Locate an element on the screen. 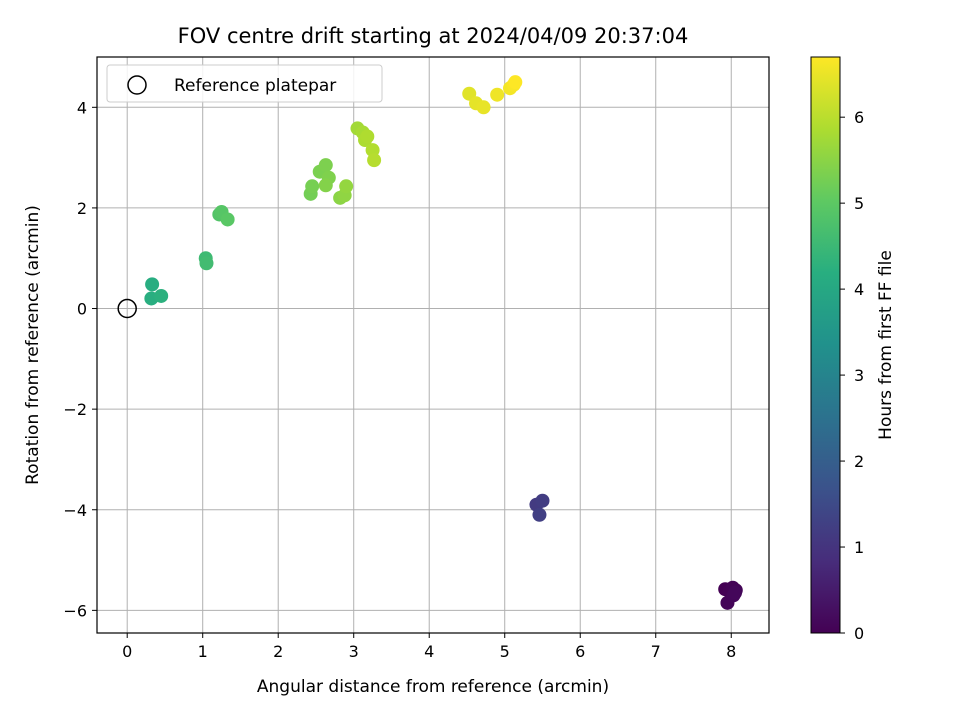  colorbar: 0 1 2 3 4 5 6 Hours from first FF file is located at coordinates (853, 349).